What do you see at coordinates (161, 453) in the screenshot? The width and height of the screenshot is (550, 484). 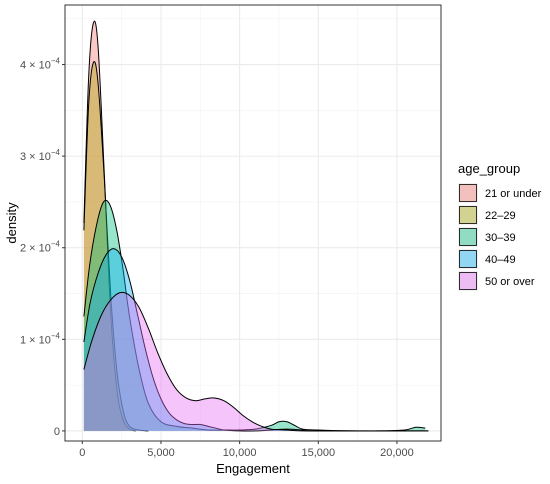 I see `x-tick-label: 5,000` at bounding box center [161, 453].